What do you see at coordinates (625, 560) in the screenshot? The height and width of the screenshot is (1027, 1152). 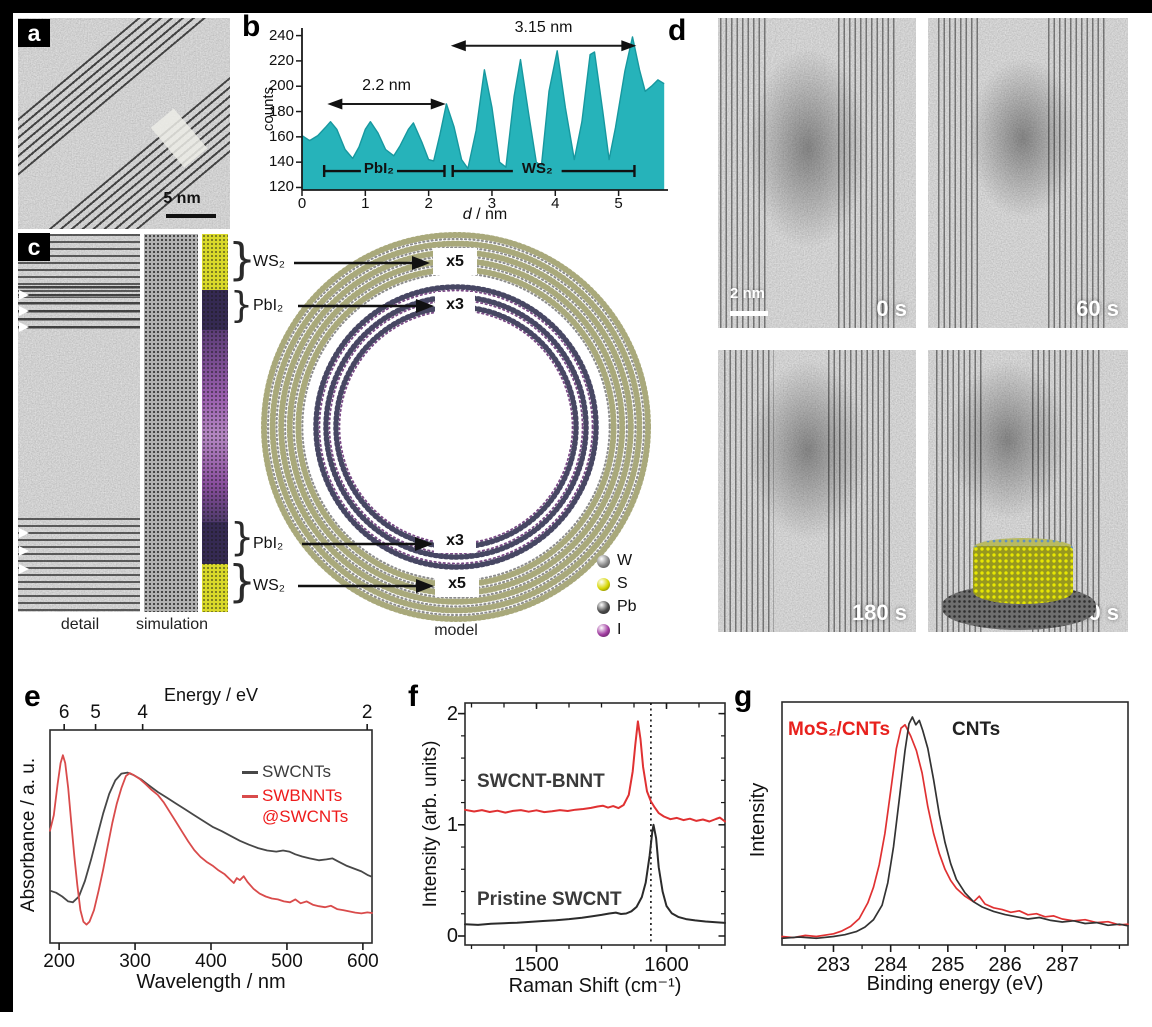 I see `legend-label: W` at bounding box center [625, 560].